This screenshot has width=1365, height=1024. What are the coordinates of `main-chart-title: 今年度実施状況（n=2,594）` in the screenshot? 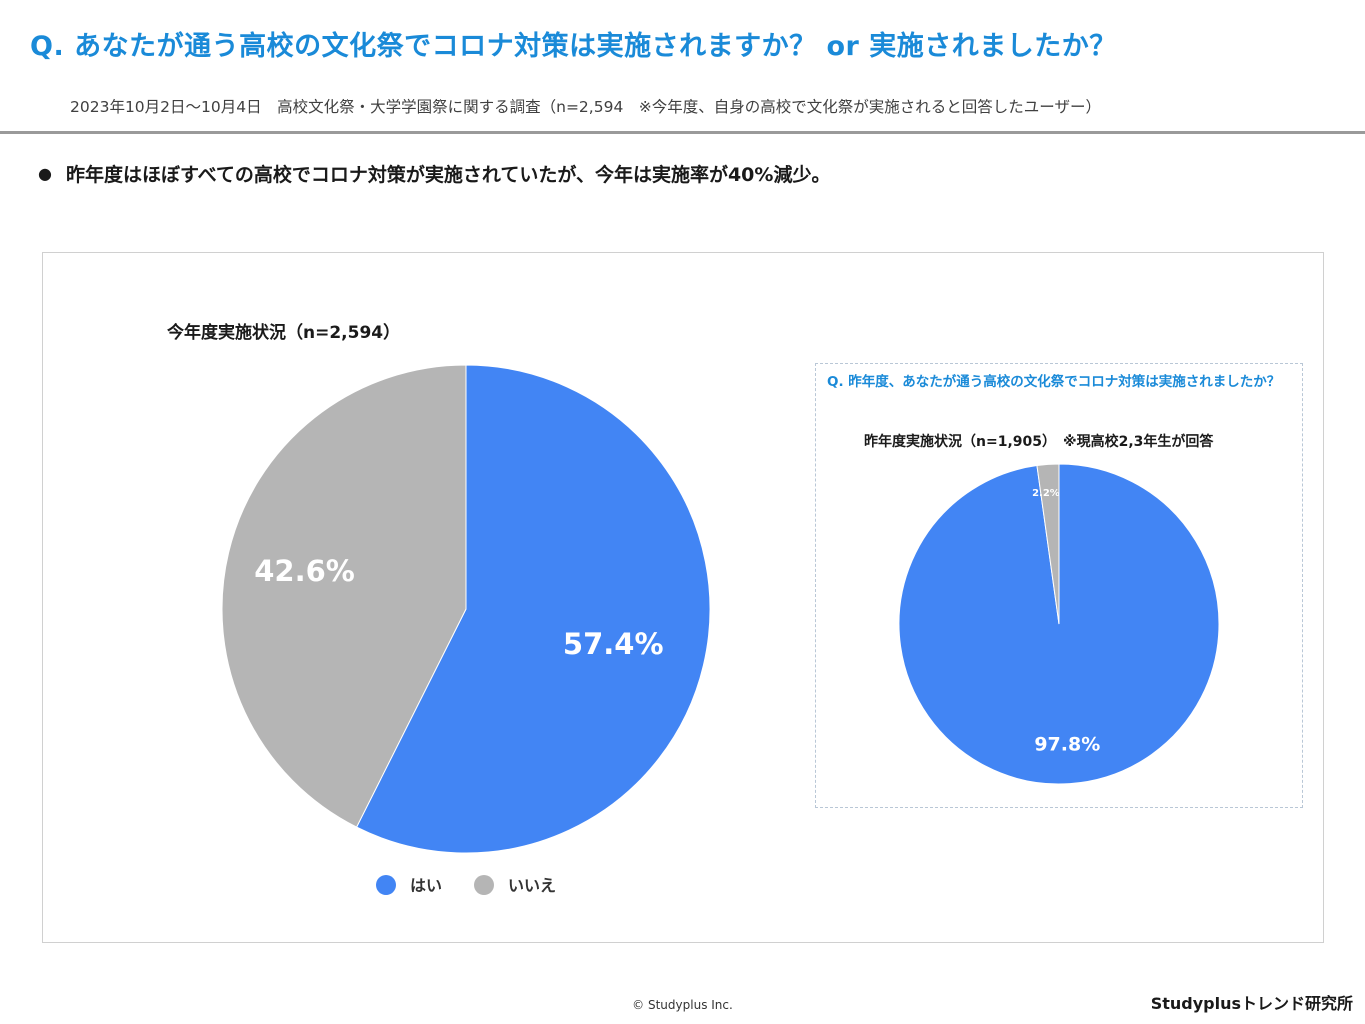 It's located at (283, 332).